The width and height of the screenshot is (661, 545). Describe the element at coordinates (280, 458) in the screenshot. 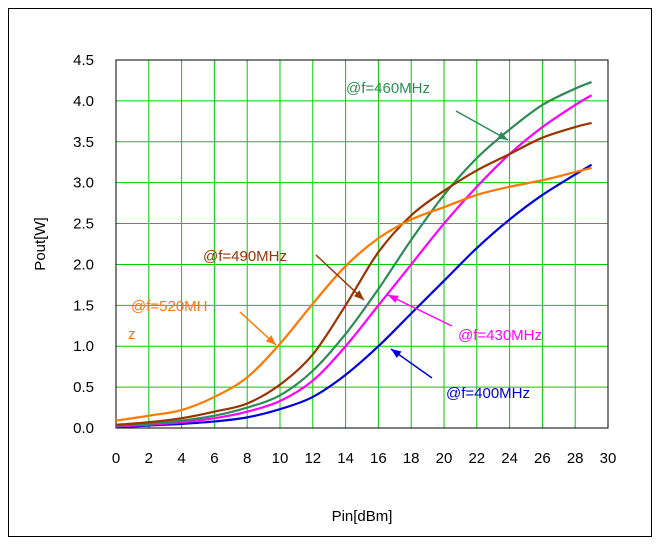

I see `x-tick-label: 10` at that location.